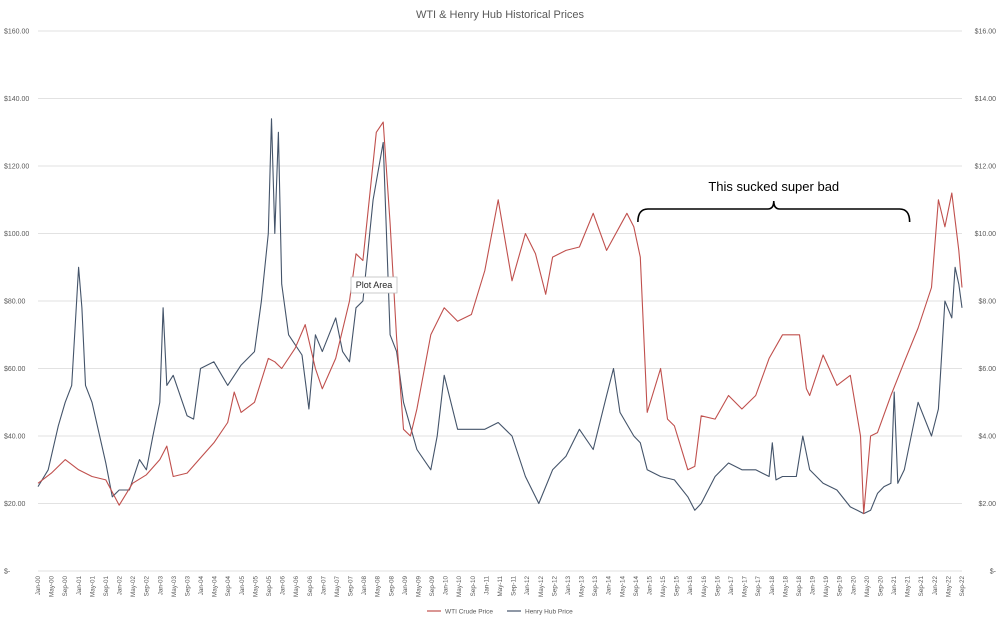 This screenshot has width=1000, height=628. Describe the element at coordinates (986, 32) in the screenshot. I see `y-tick-label-right: $16.00` at that location.